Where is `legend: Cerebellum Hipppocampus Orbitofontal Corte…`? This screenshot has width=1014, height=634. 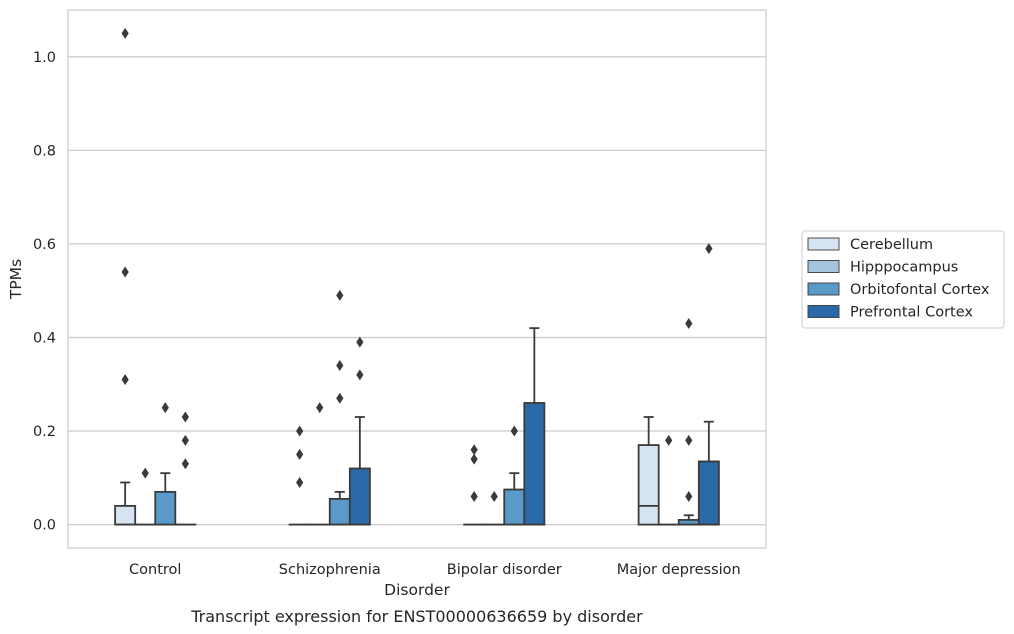 legend: Cerebellum Hipppocampus Orbitofontal Corte… is located at coordinates (903, 279).